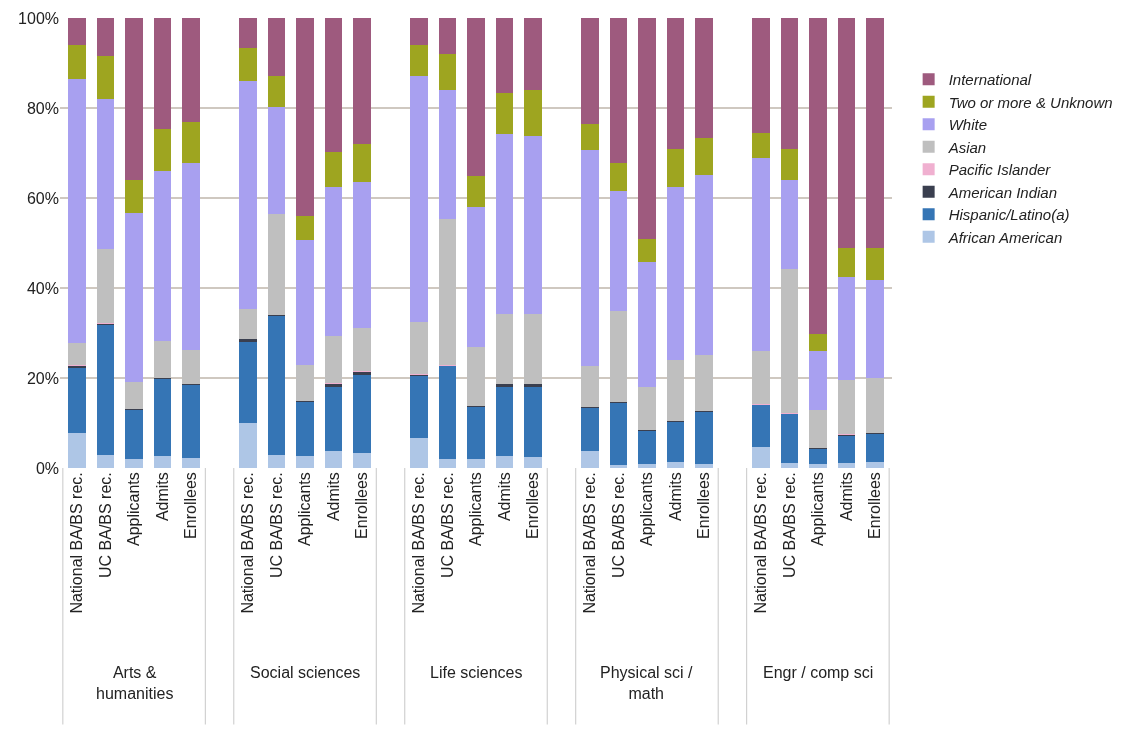 The width and height of the screenshot is (1137, 730). Describe the element at coordinates (42, 288) in the screenshot. I see `y-tick-label: 40%` at that location.